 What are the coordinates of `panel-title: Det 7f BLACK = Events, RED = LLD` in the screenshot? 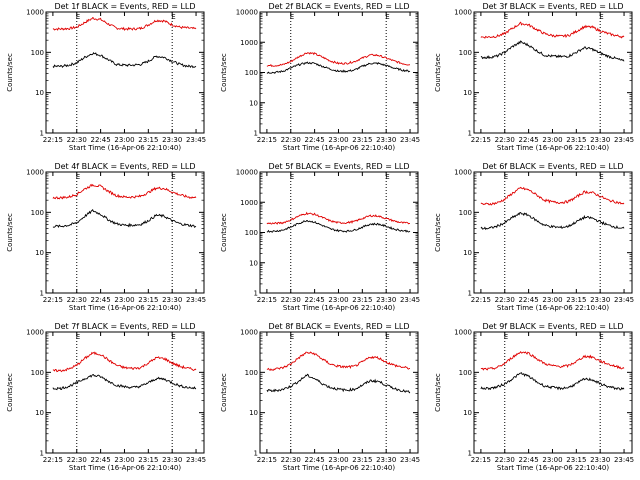 It's located at (124, 326).